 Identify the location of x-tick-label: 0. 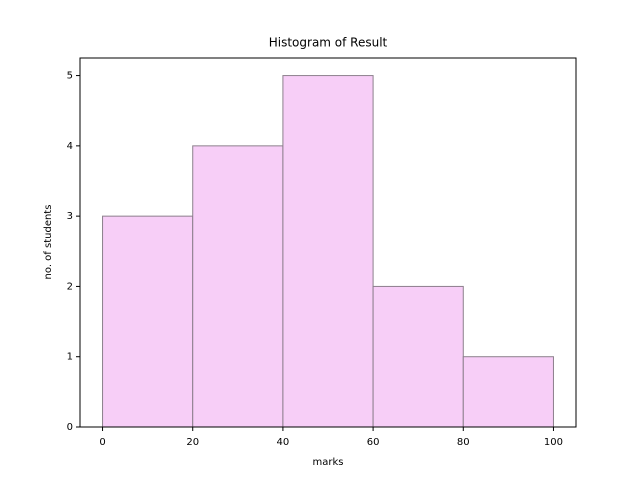
(102, 442).